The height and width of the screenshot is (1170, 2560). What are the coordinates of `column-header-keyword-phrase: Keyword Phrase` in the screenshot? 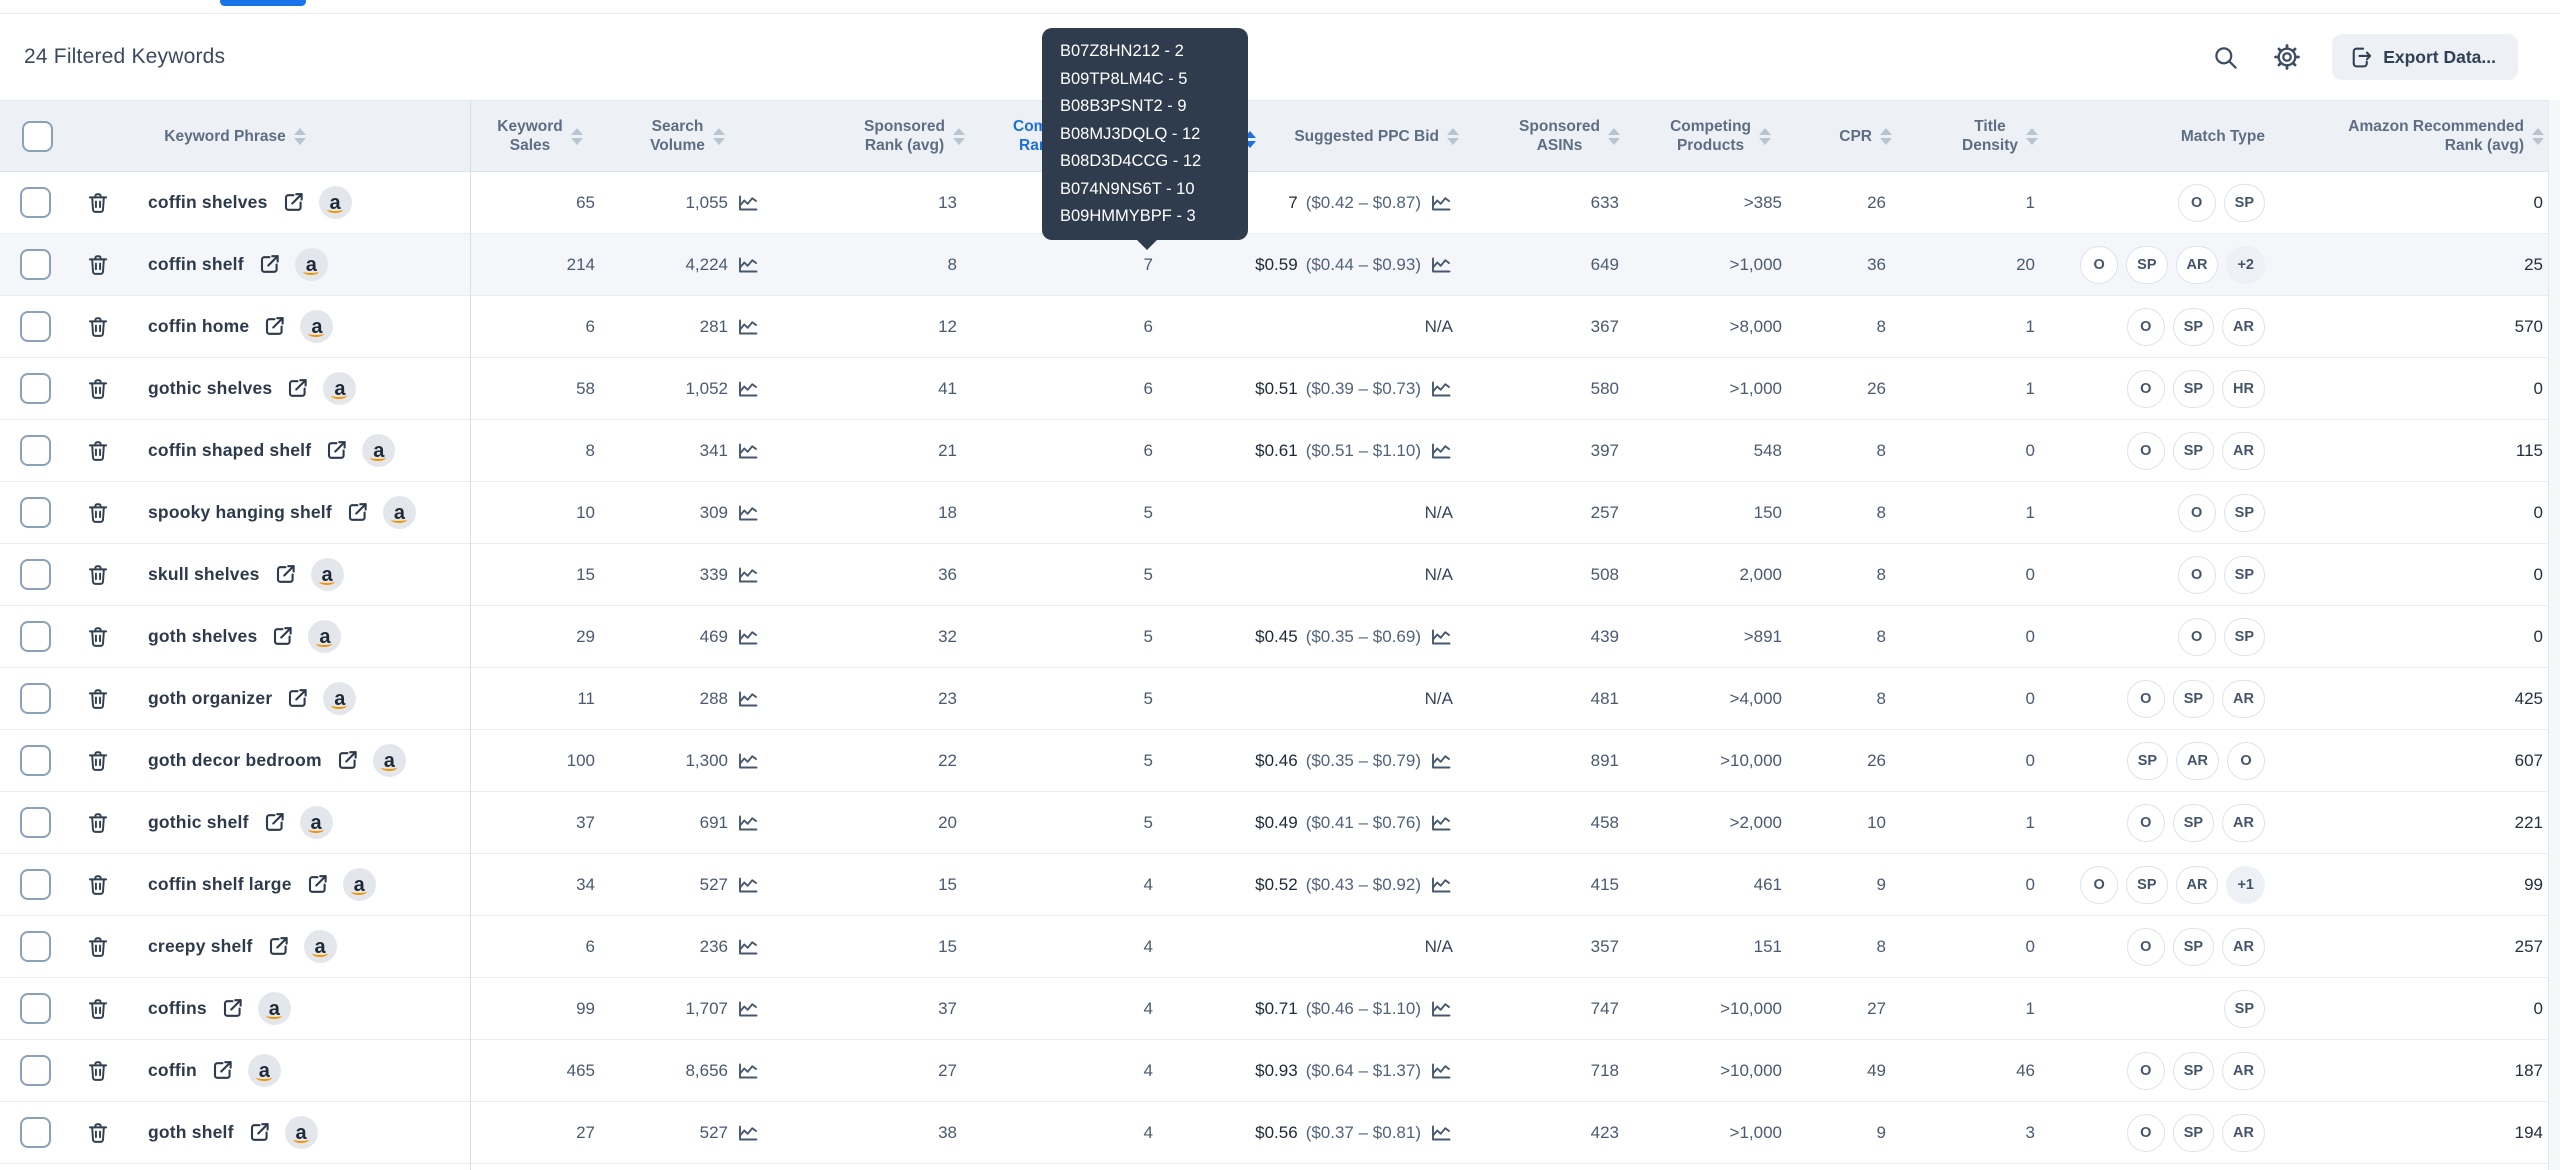 It's located at (235, 136).